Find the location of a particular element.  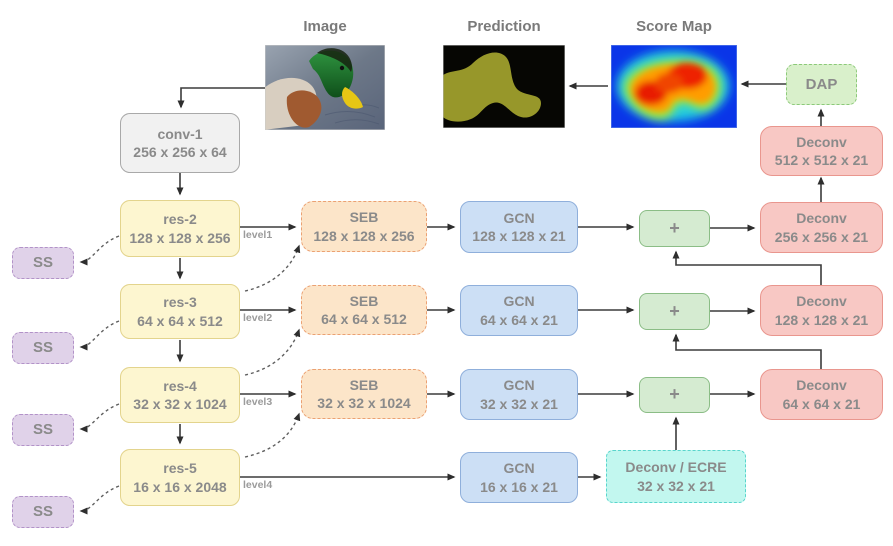

ecre-dims: 32 x 32 x 21 is located at coordinates (676, 485).